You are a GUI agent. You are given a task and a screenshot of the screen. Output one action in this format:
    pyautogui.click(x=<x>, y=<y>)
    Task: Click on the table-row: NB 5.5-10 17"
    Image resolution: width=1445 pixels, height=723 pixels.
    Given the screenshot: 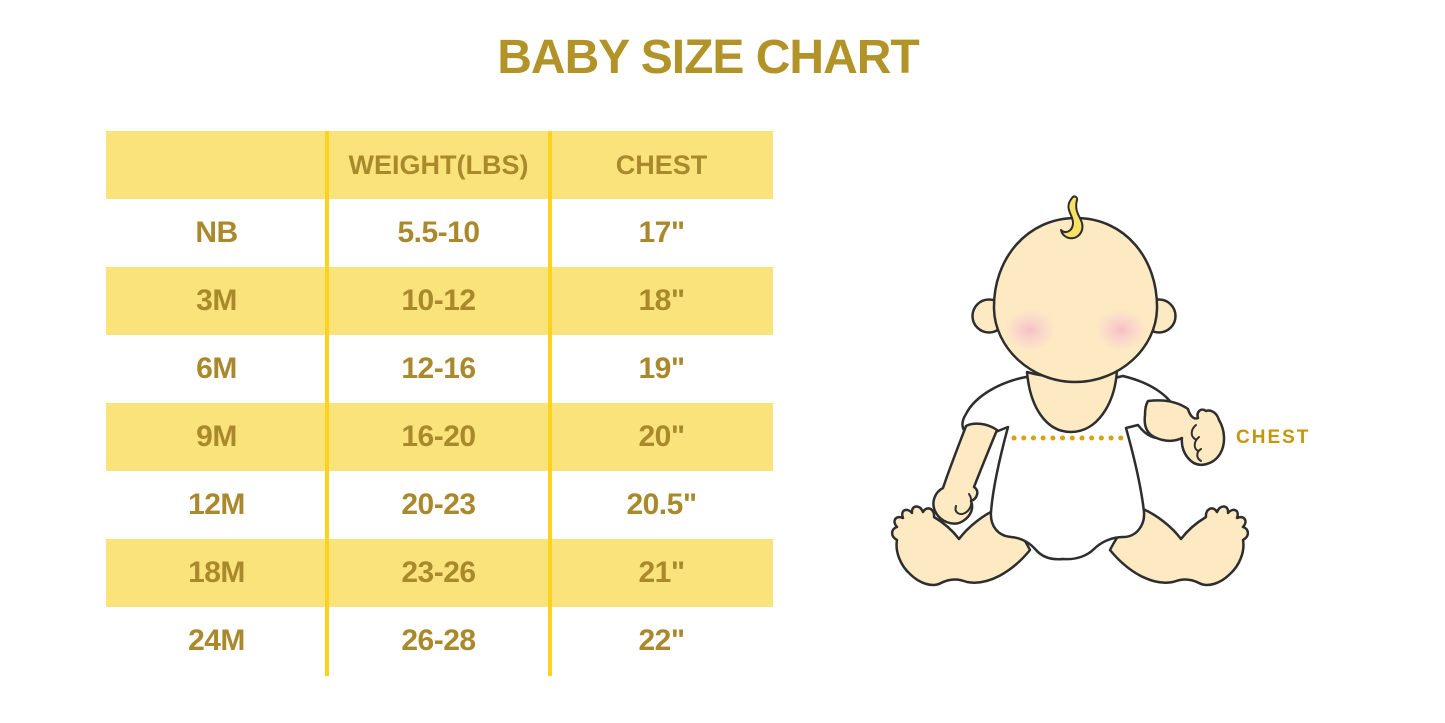 What is the action you would take?
    pyautogui.click(x=439, y=233)
    